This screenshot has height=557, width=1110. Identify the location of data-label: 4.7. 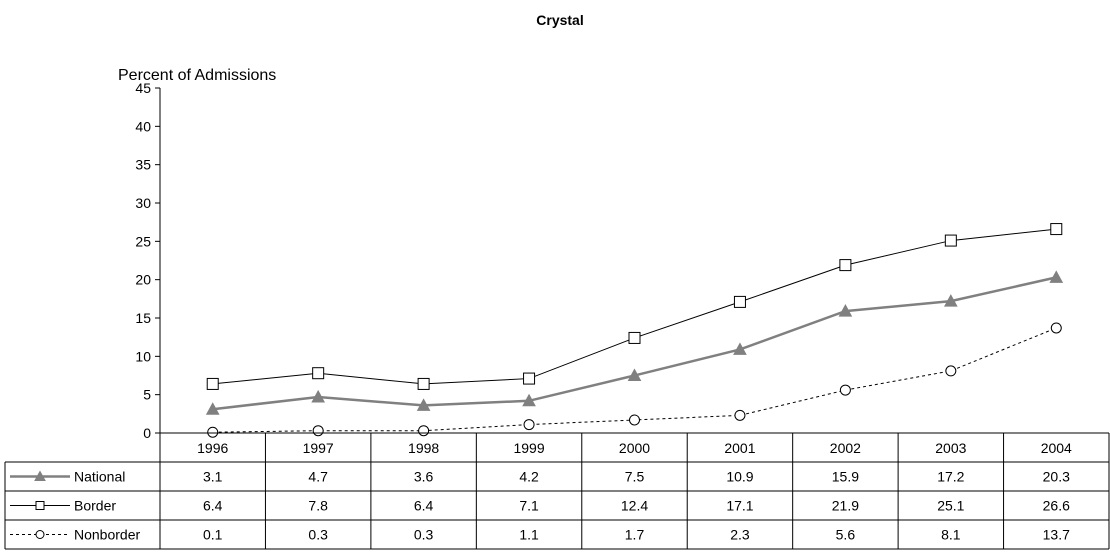
(318, 477).